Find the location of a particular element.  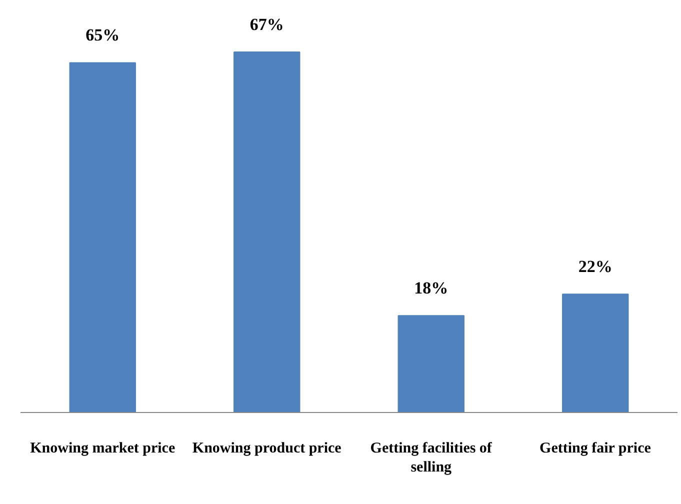

data-label: 18% is located at coordinates (431, 288).